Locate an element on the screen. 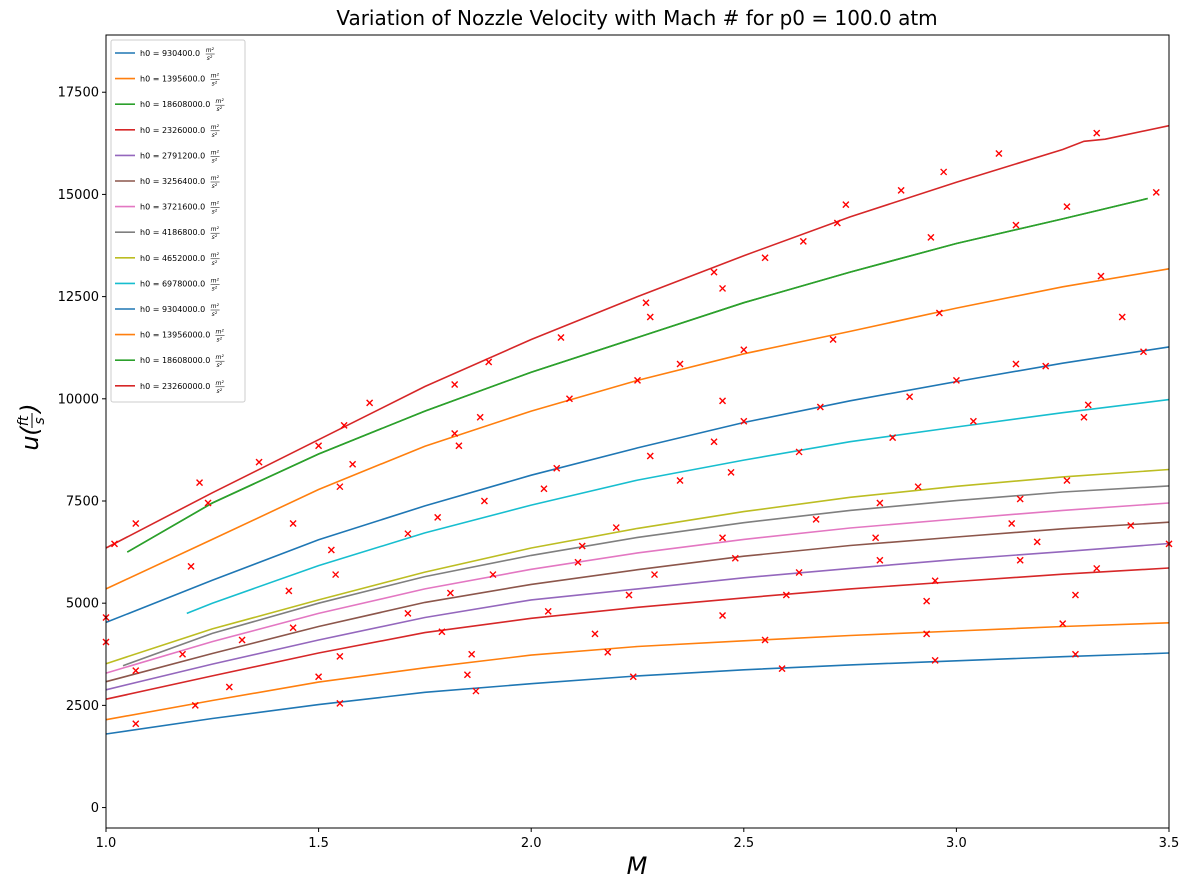 The image size is (1189, 890). legend-unit-num-10: m² is located at coordinates (215, 280).